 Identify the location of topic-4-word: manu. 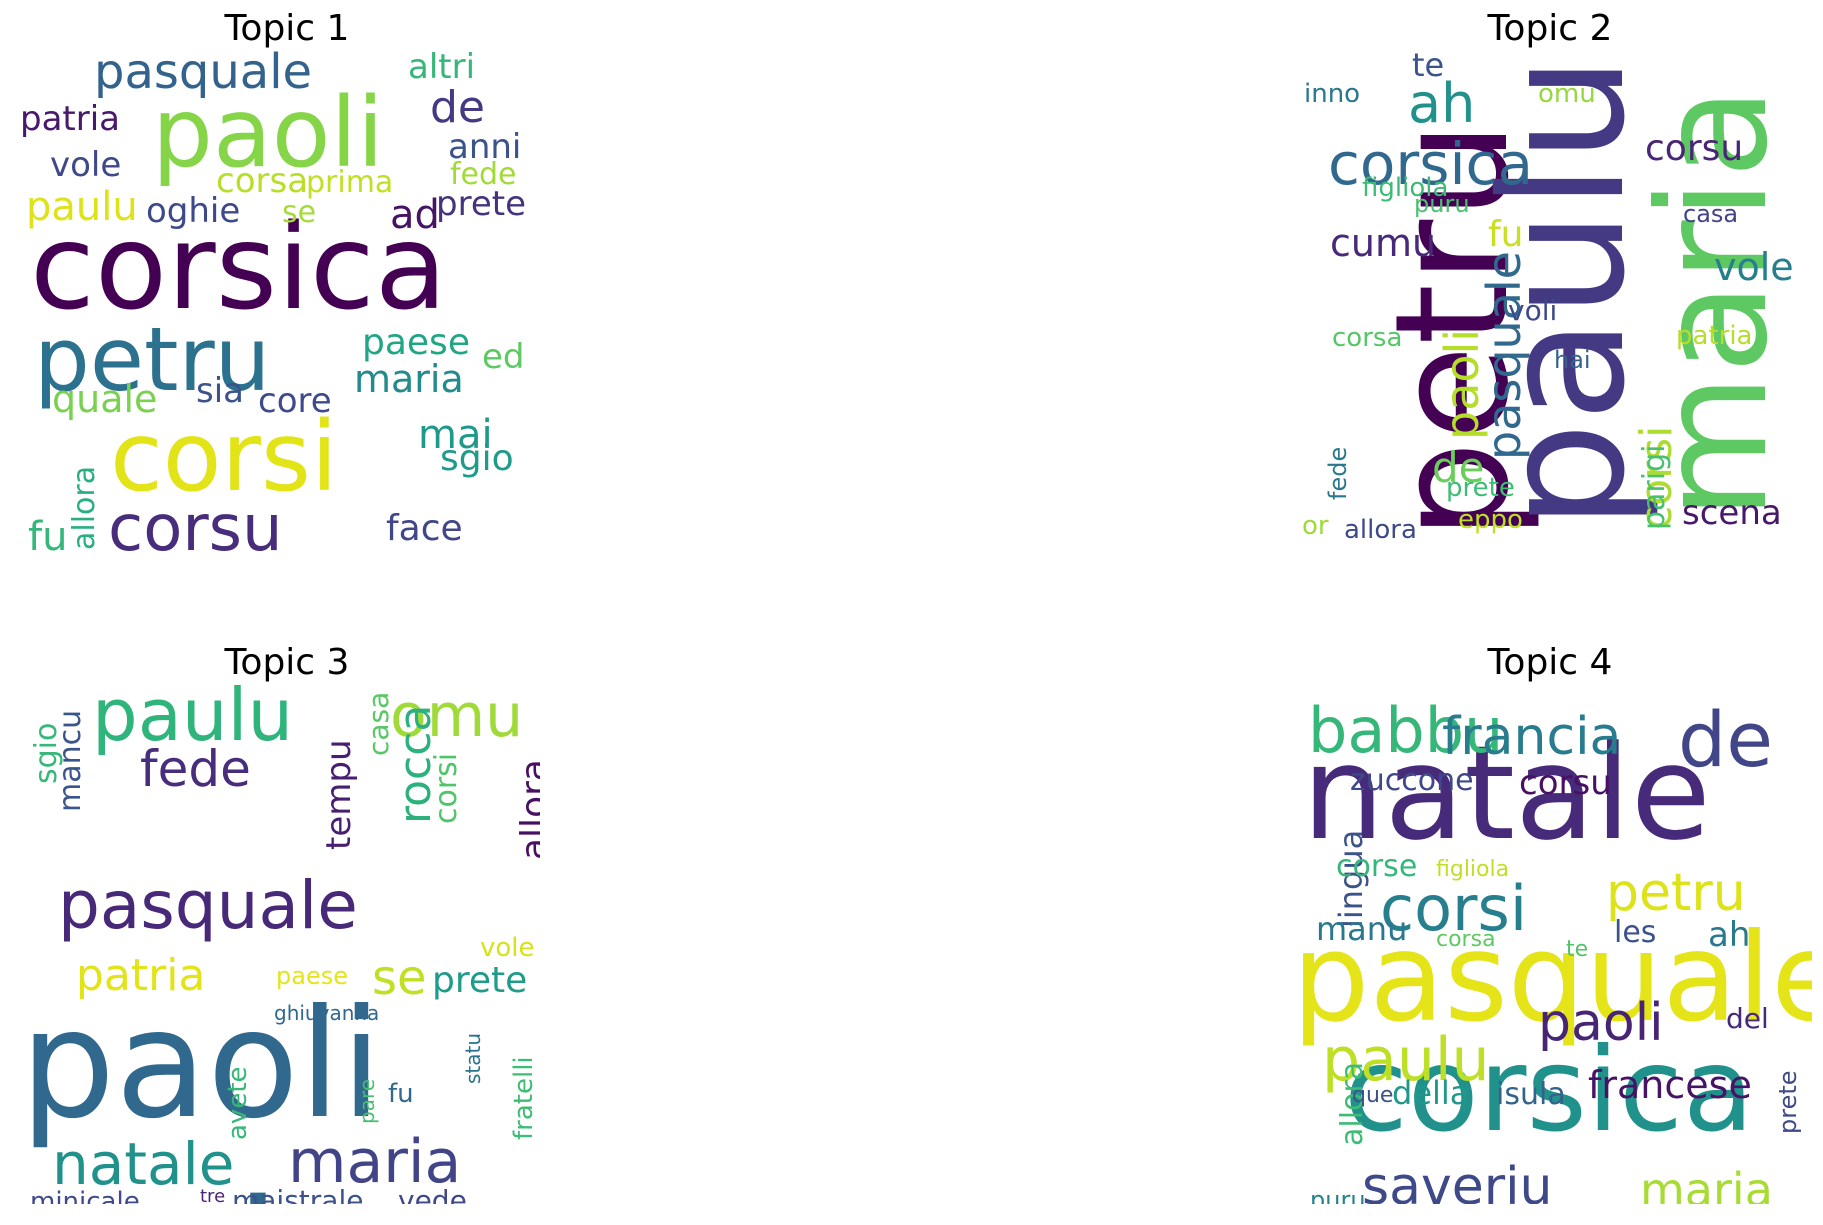
(1361, 929).